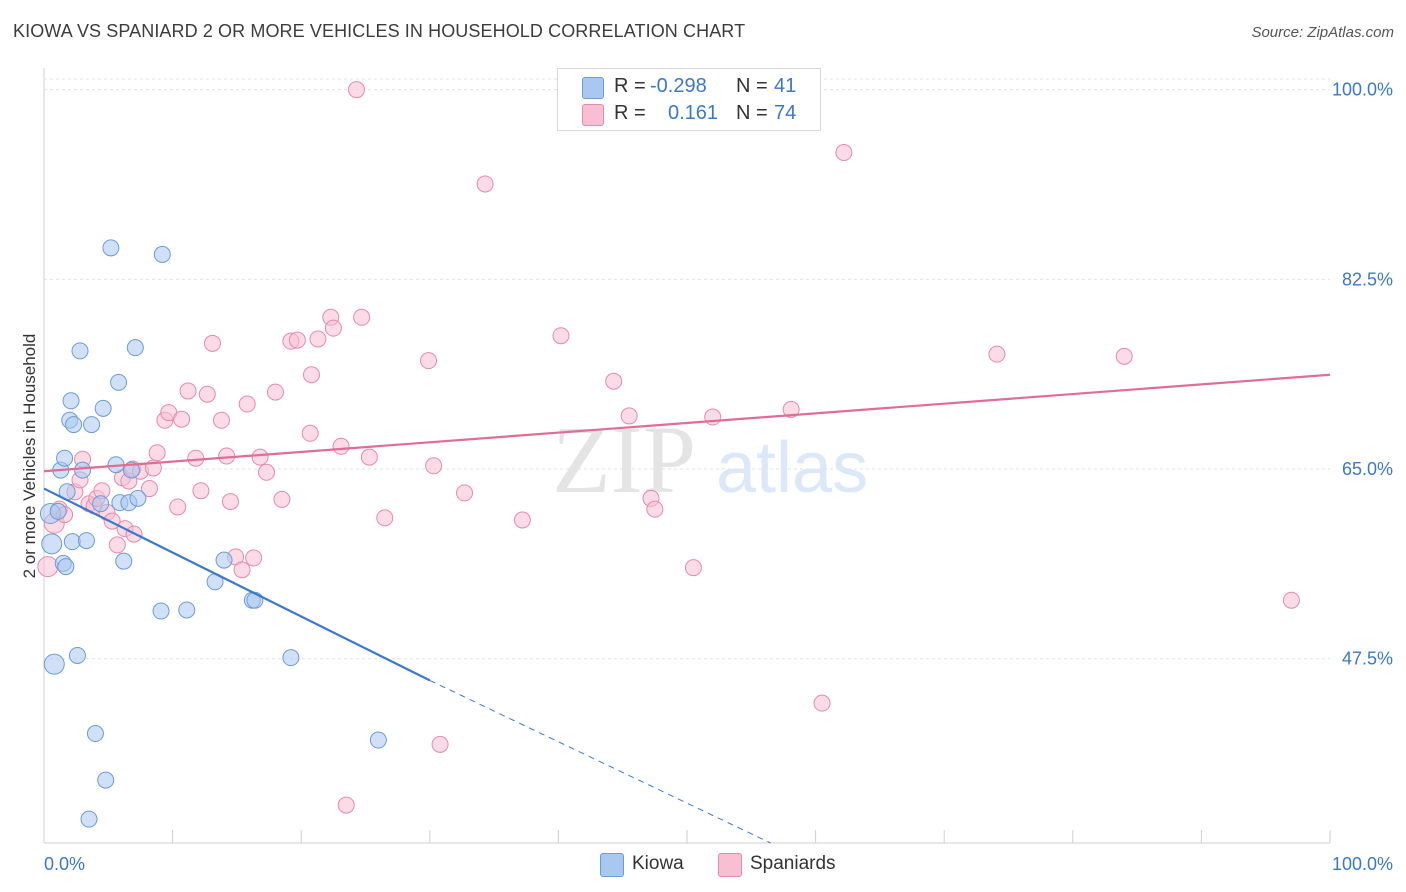 The height and width of the screenshot is (892, 1406). Describe the element at coordinates (593, 88) in the screenshot. I see `kiowa-swatch` at that location.